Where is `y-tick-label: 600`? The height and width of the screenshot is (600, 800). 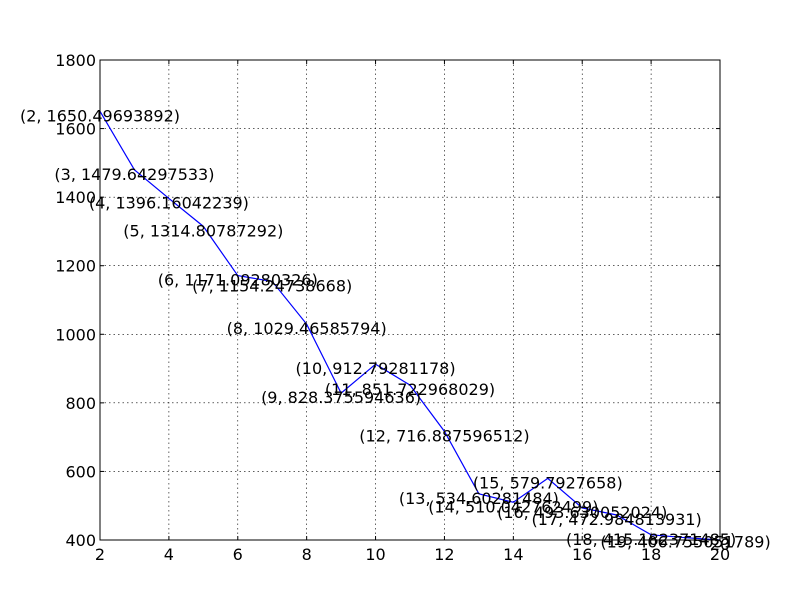 y-tick-label: 600 is located at coordinates (80, 471).